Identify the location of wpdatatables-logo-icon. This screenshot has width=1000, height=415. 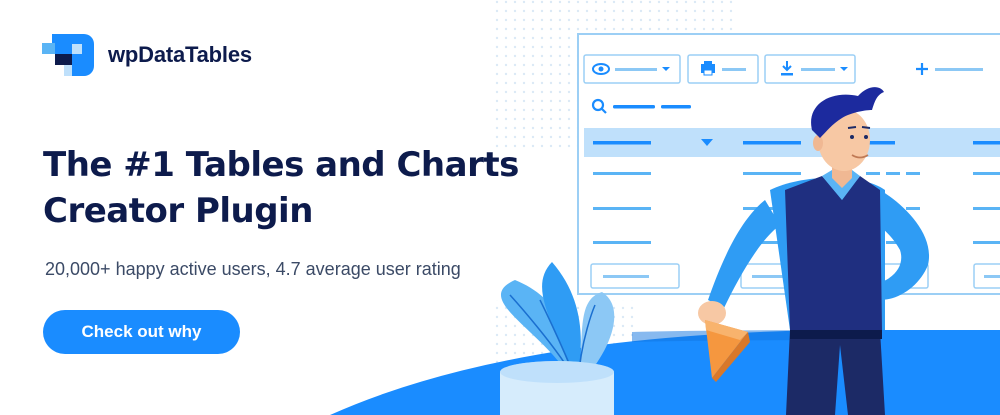
(68, 55).